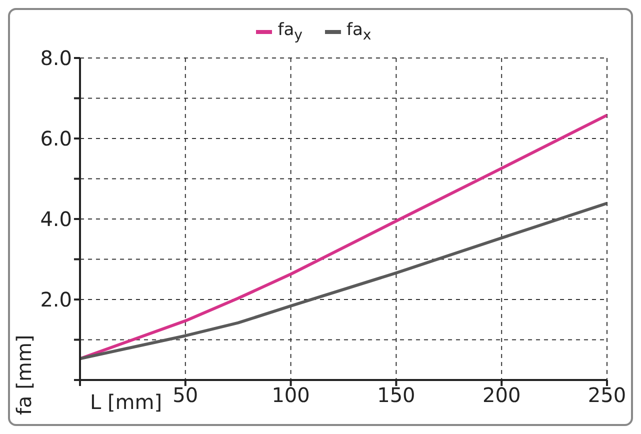 Image resolution: width=641 pixels, height=434 pixels. What do you see at coordinates (291, 395) in the screenshot?
I see `x-tick-label: 100` at bounding box center [291, 395].